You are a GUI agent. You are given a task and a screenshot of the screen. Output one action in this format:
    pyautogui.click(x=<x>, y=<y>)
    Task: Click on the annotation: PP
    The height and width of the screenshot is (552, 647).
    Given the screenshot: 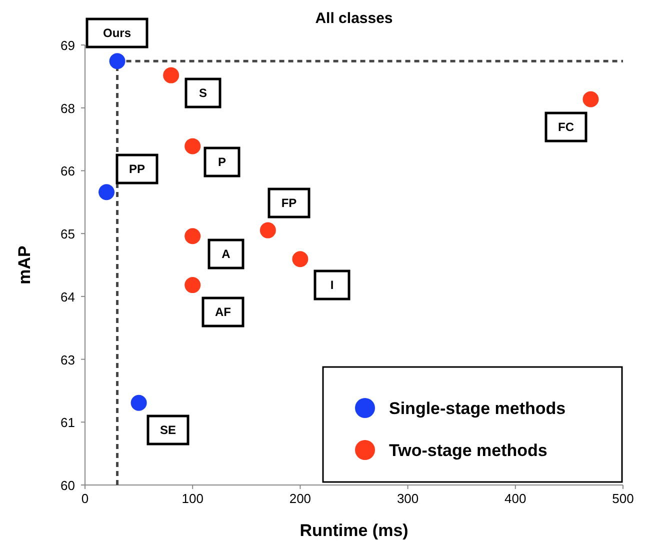 What is the action you would take?
    pyautogui.click(x=137, y=169)
    